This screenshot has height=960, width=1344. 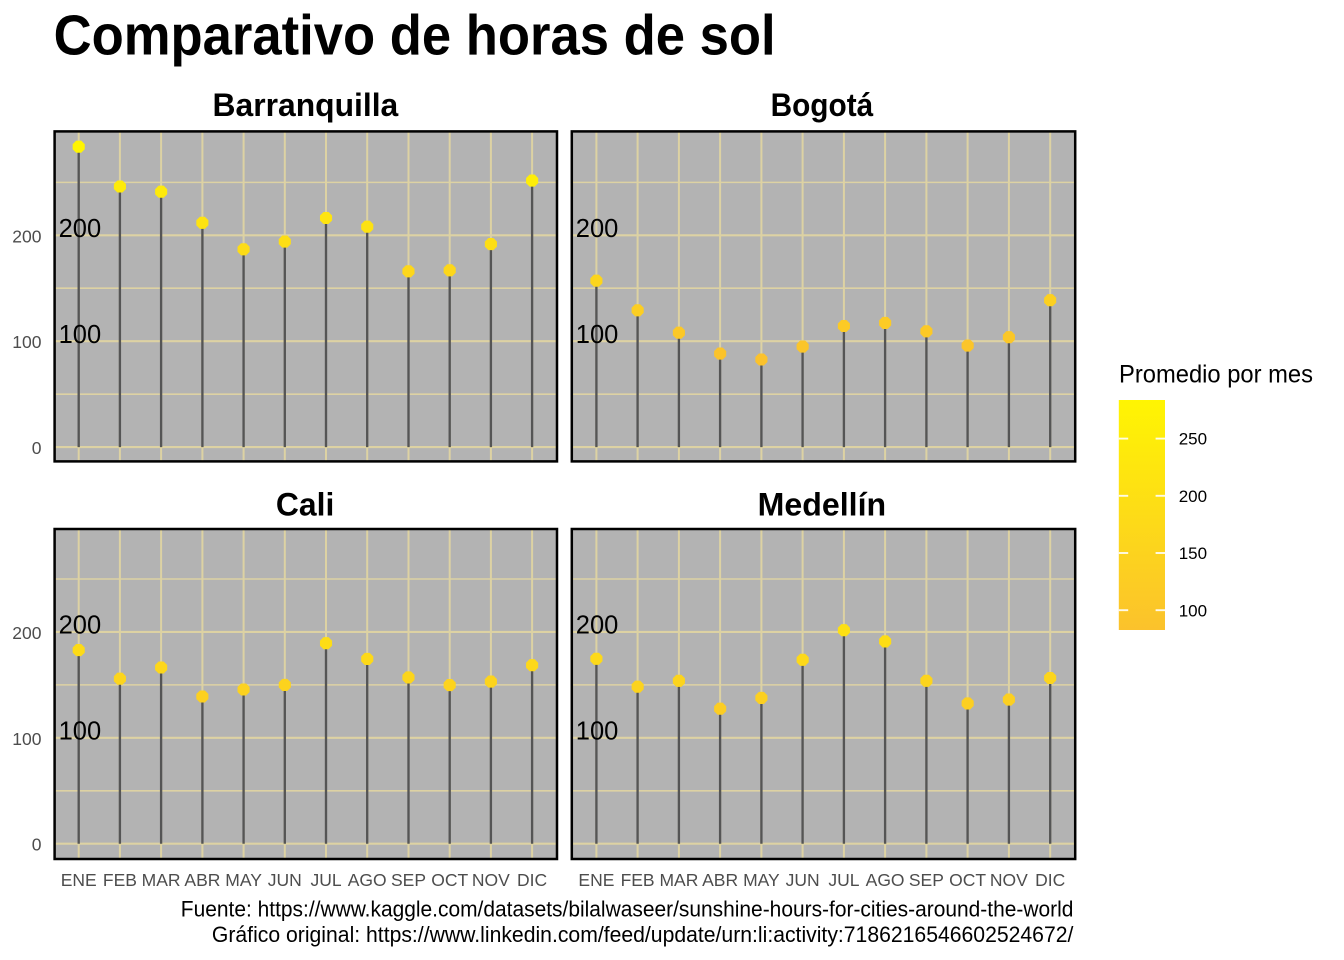 I want to click on svg-text: Comparativo de horas de sol, so click(x=415, y=36).